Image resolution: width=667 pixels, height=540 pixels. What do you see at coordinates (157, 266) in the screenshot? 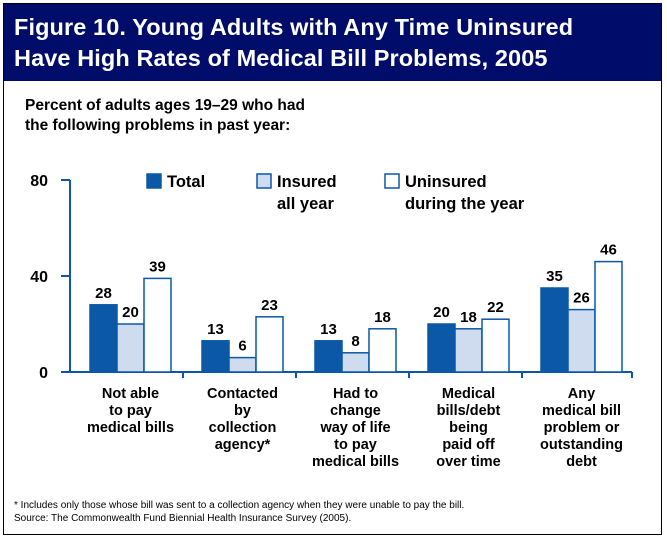
I see `data-label: 39` at bounding box center [157, 266].